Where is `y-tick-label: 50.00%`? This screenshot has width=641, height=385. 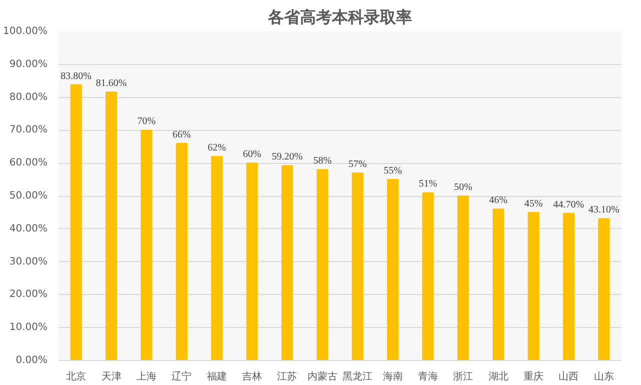
y-tick-label: 50.00% is located at coordinates (28, 196).